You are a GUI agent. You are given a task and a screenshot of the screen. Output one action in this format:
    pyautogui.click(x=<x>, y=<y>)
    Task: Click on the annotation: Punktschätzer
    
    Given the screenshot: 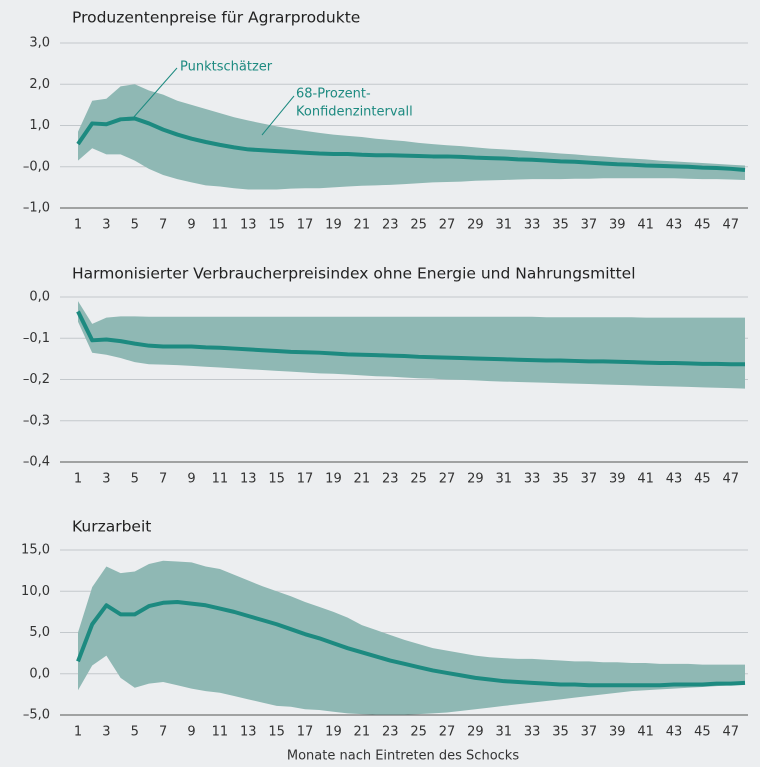 What is the action you would take?
    pyautogui.click(x=226, y=67)
    